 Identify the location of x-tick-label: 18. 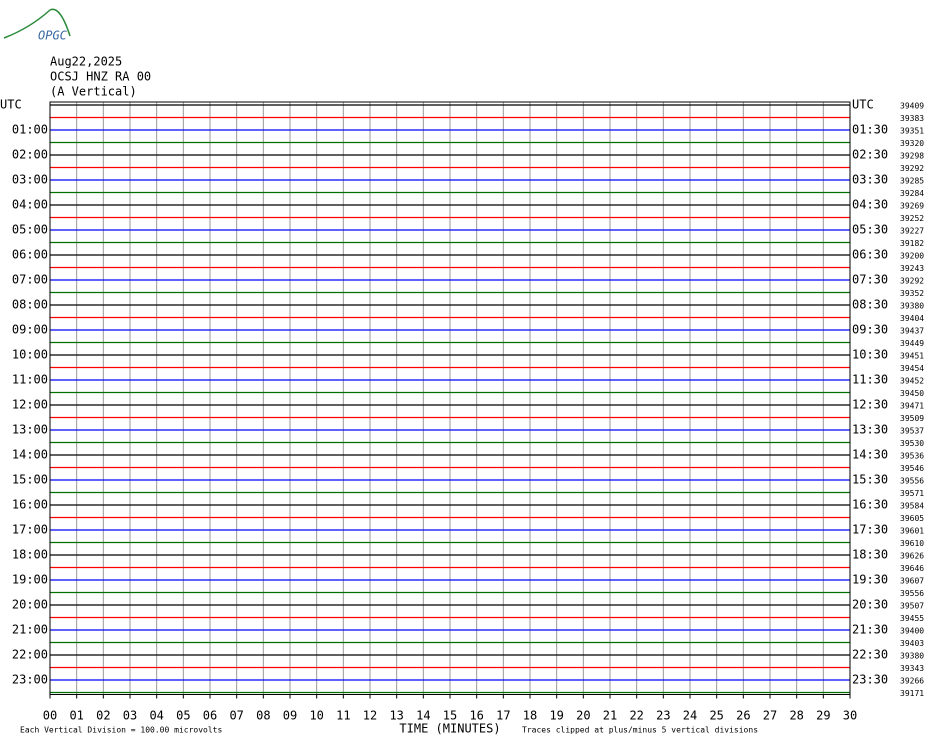
(530, 716).